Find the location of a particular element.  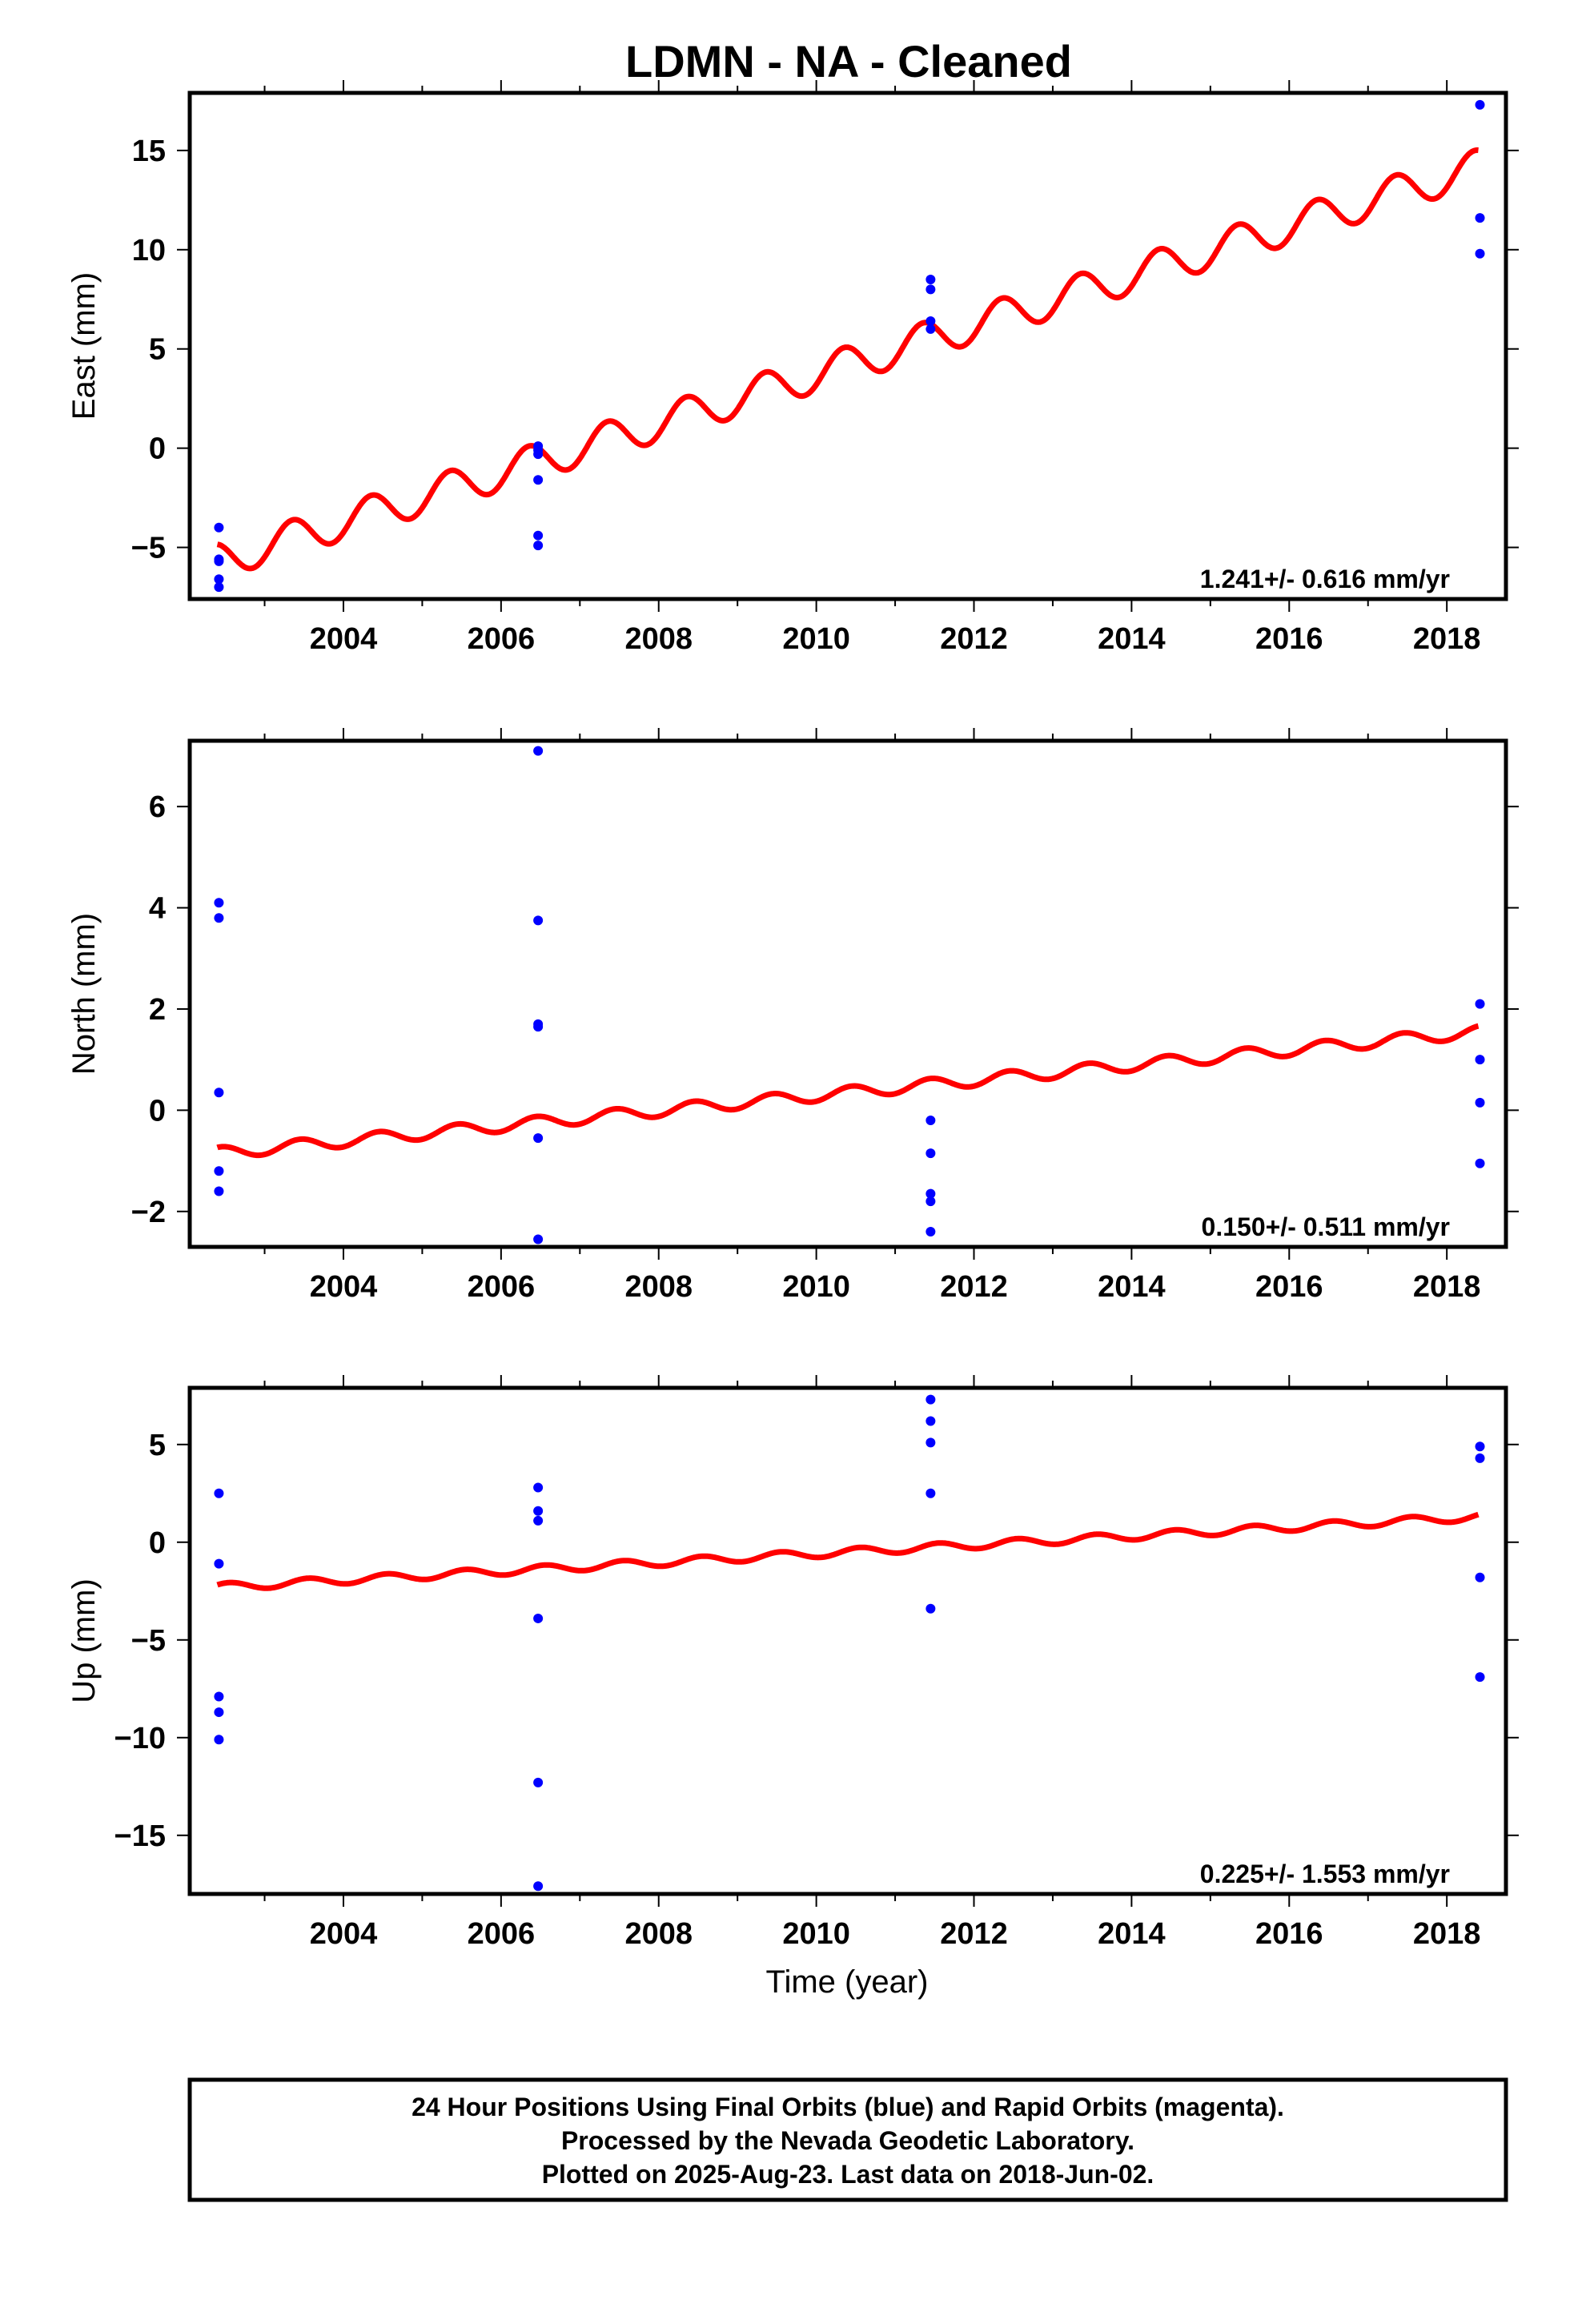

footer-box is located at coordinates (847, 2139).